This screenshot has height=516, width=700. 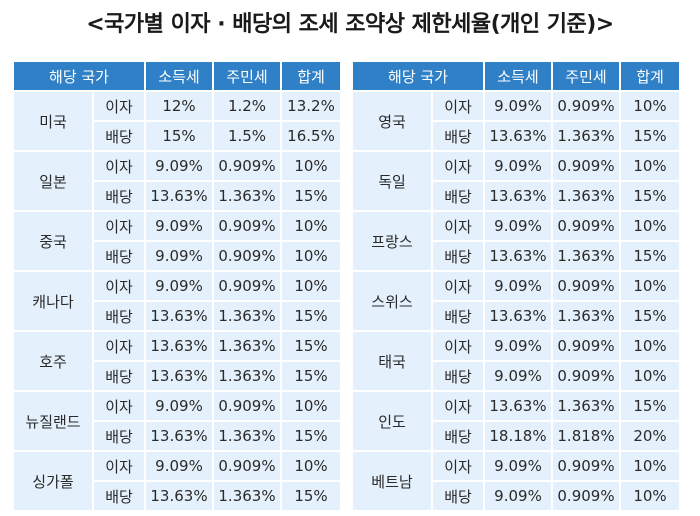 I want to click on table-header-row: 해당 국가 소득세 주민세 합계, so click(x=177, y=76).